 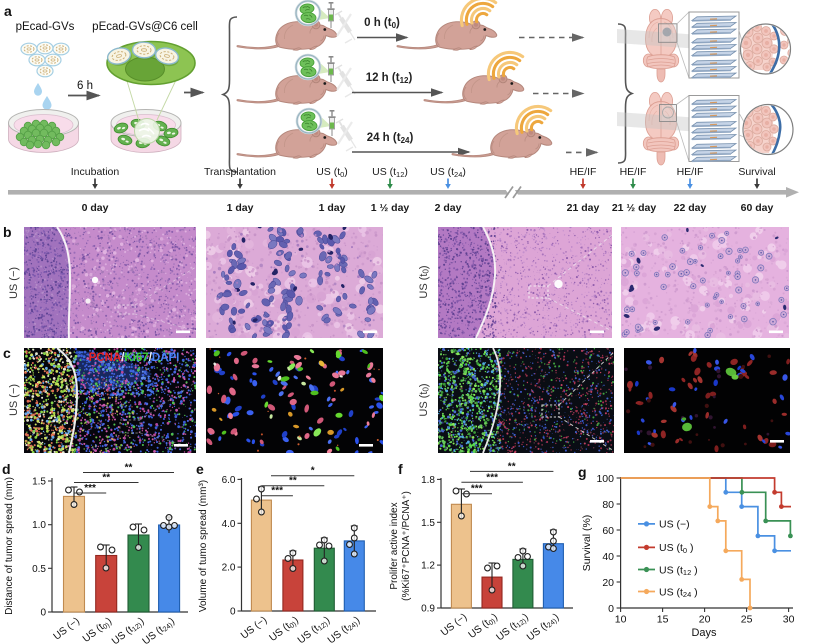 What do you see at coordinates (134, 358) in the screenshot?
I see `svg-text: PCNA/Ki67/DAPI` at bounding box center [134, 358].